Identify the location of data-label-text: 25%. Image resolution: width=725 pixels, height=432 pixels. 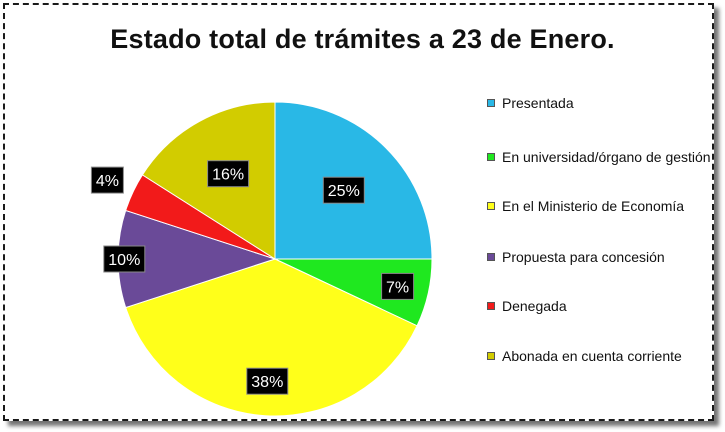
(344, 191).